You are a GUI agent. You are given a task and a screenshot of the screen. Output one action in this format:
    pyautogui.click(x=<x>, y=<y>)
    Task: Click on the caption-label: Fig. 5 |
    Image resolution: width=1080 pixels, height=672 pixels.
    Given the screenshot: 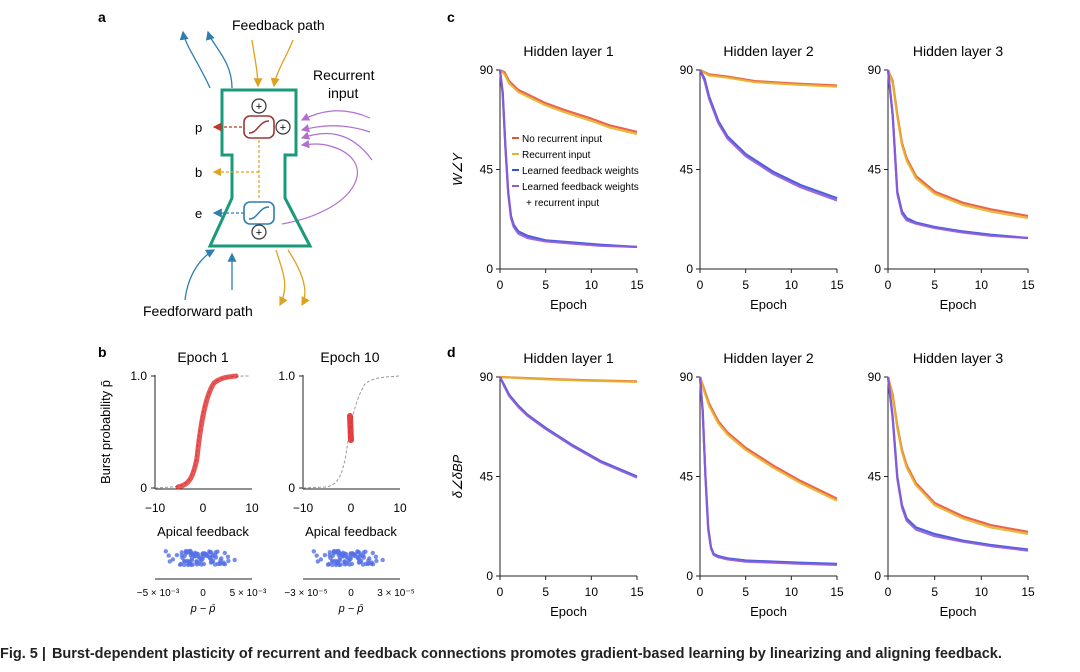 What is the action you would take?
    pyautogui.click(x=23, y=654)
    